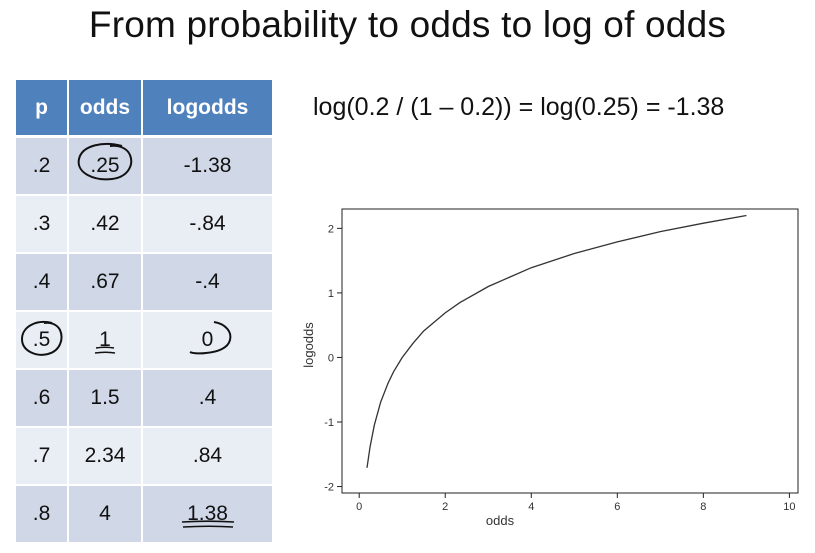  Describe the element at coordinates (207, 398) in the screenshot. I see `cell-logodds: .4` at that location.